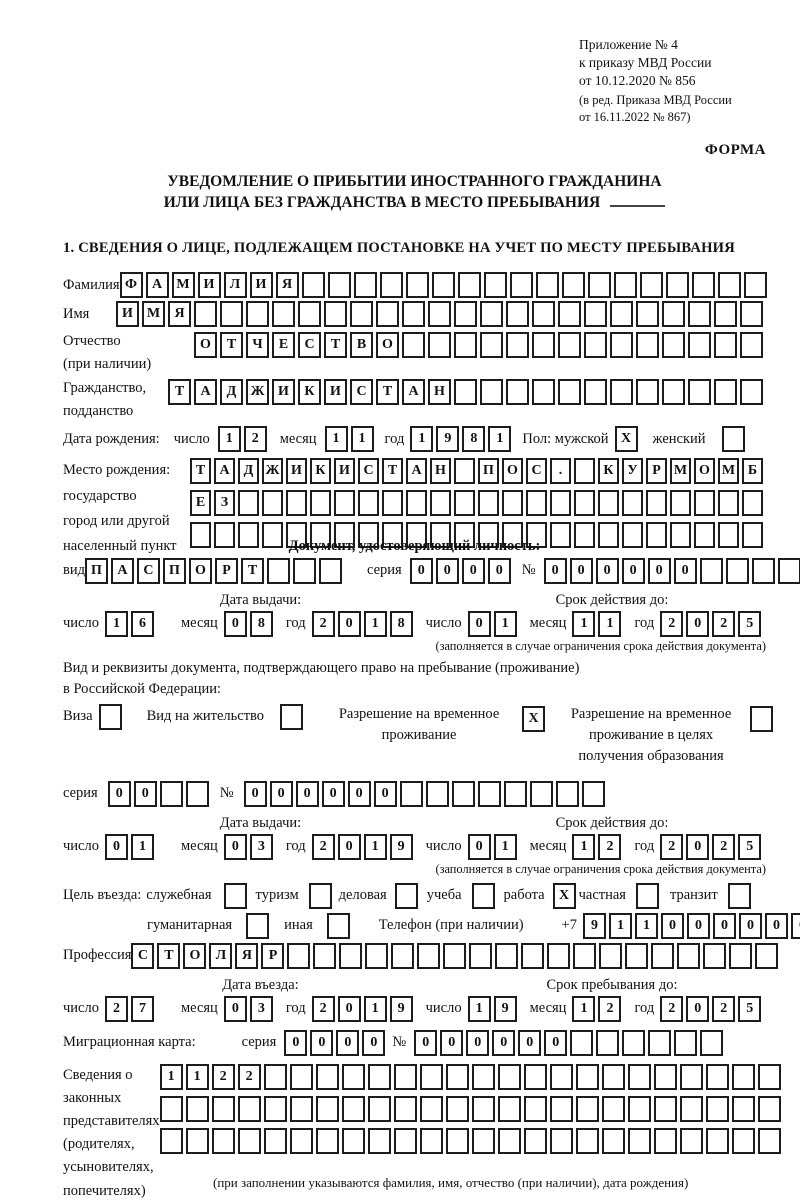 This screenshot has height=1203, width=800. What do you see at coordinates (142, 1008) in the screenshot?
I see `cell: 7` at bounding box center [142, 1008].